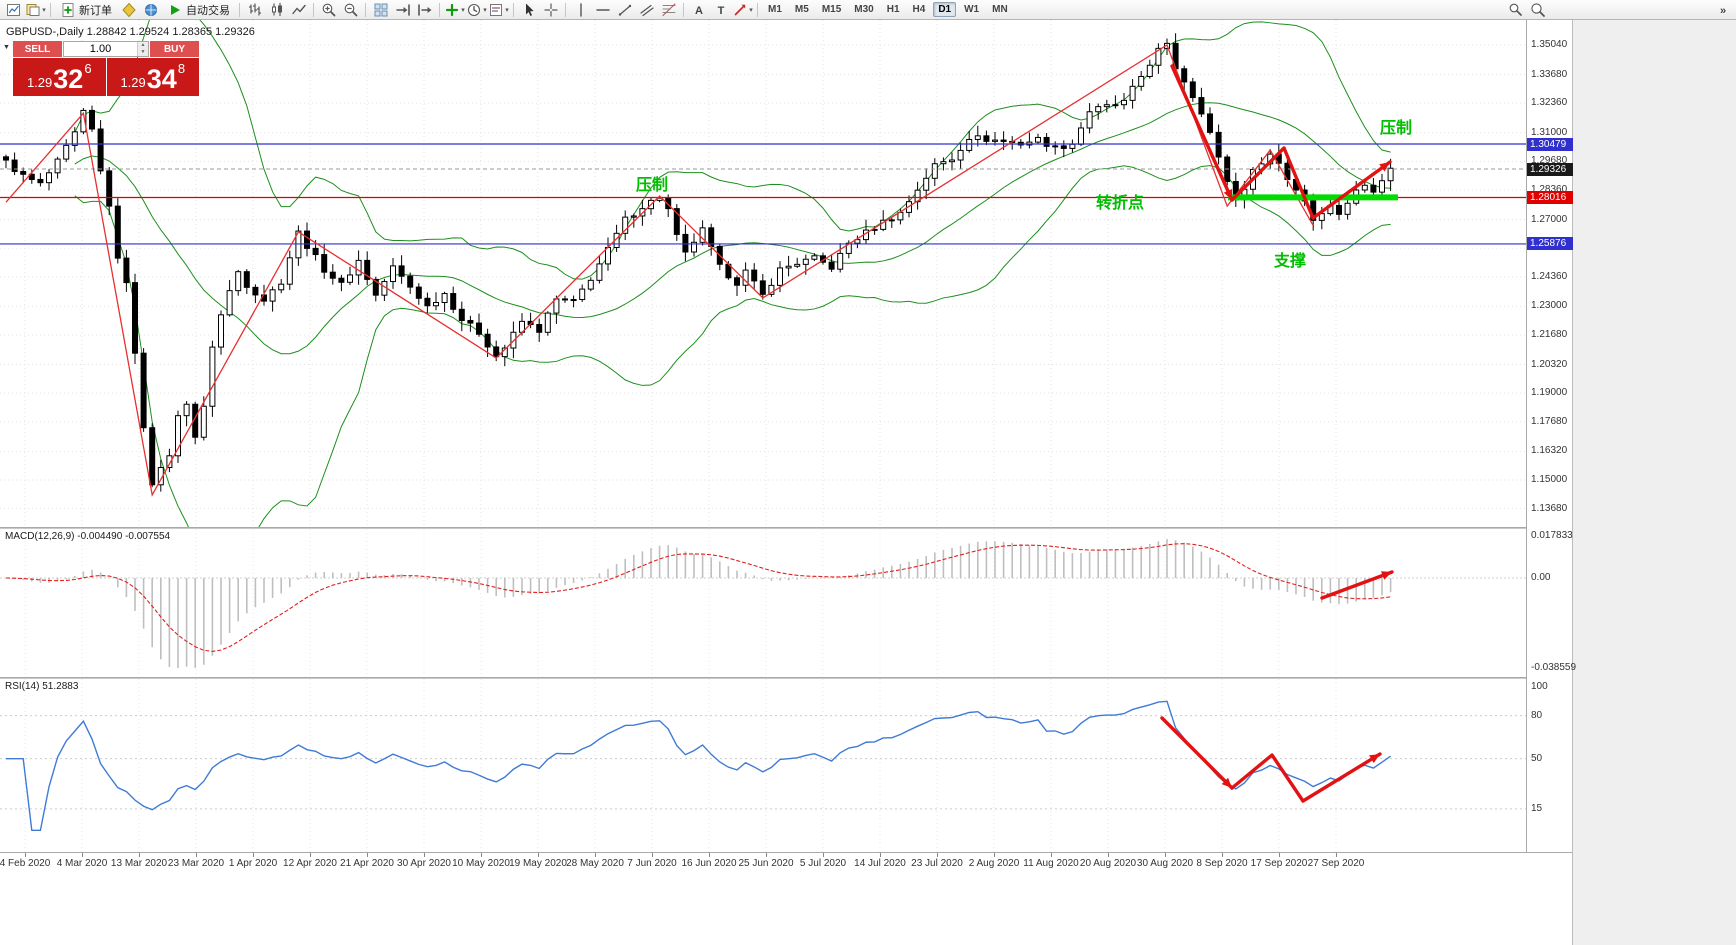 This screenshot has width=1736, height=945. I want to click on macd-scale-label: 0.017833, so click(1552, 535).